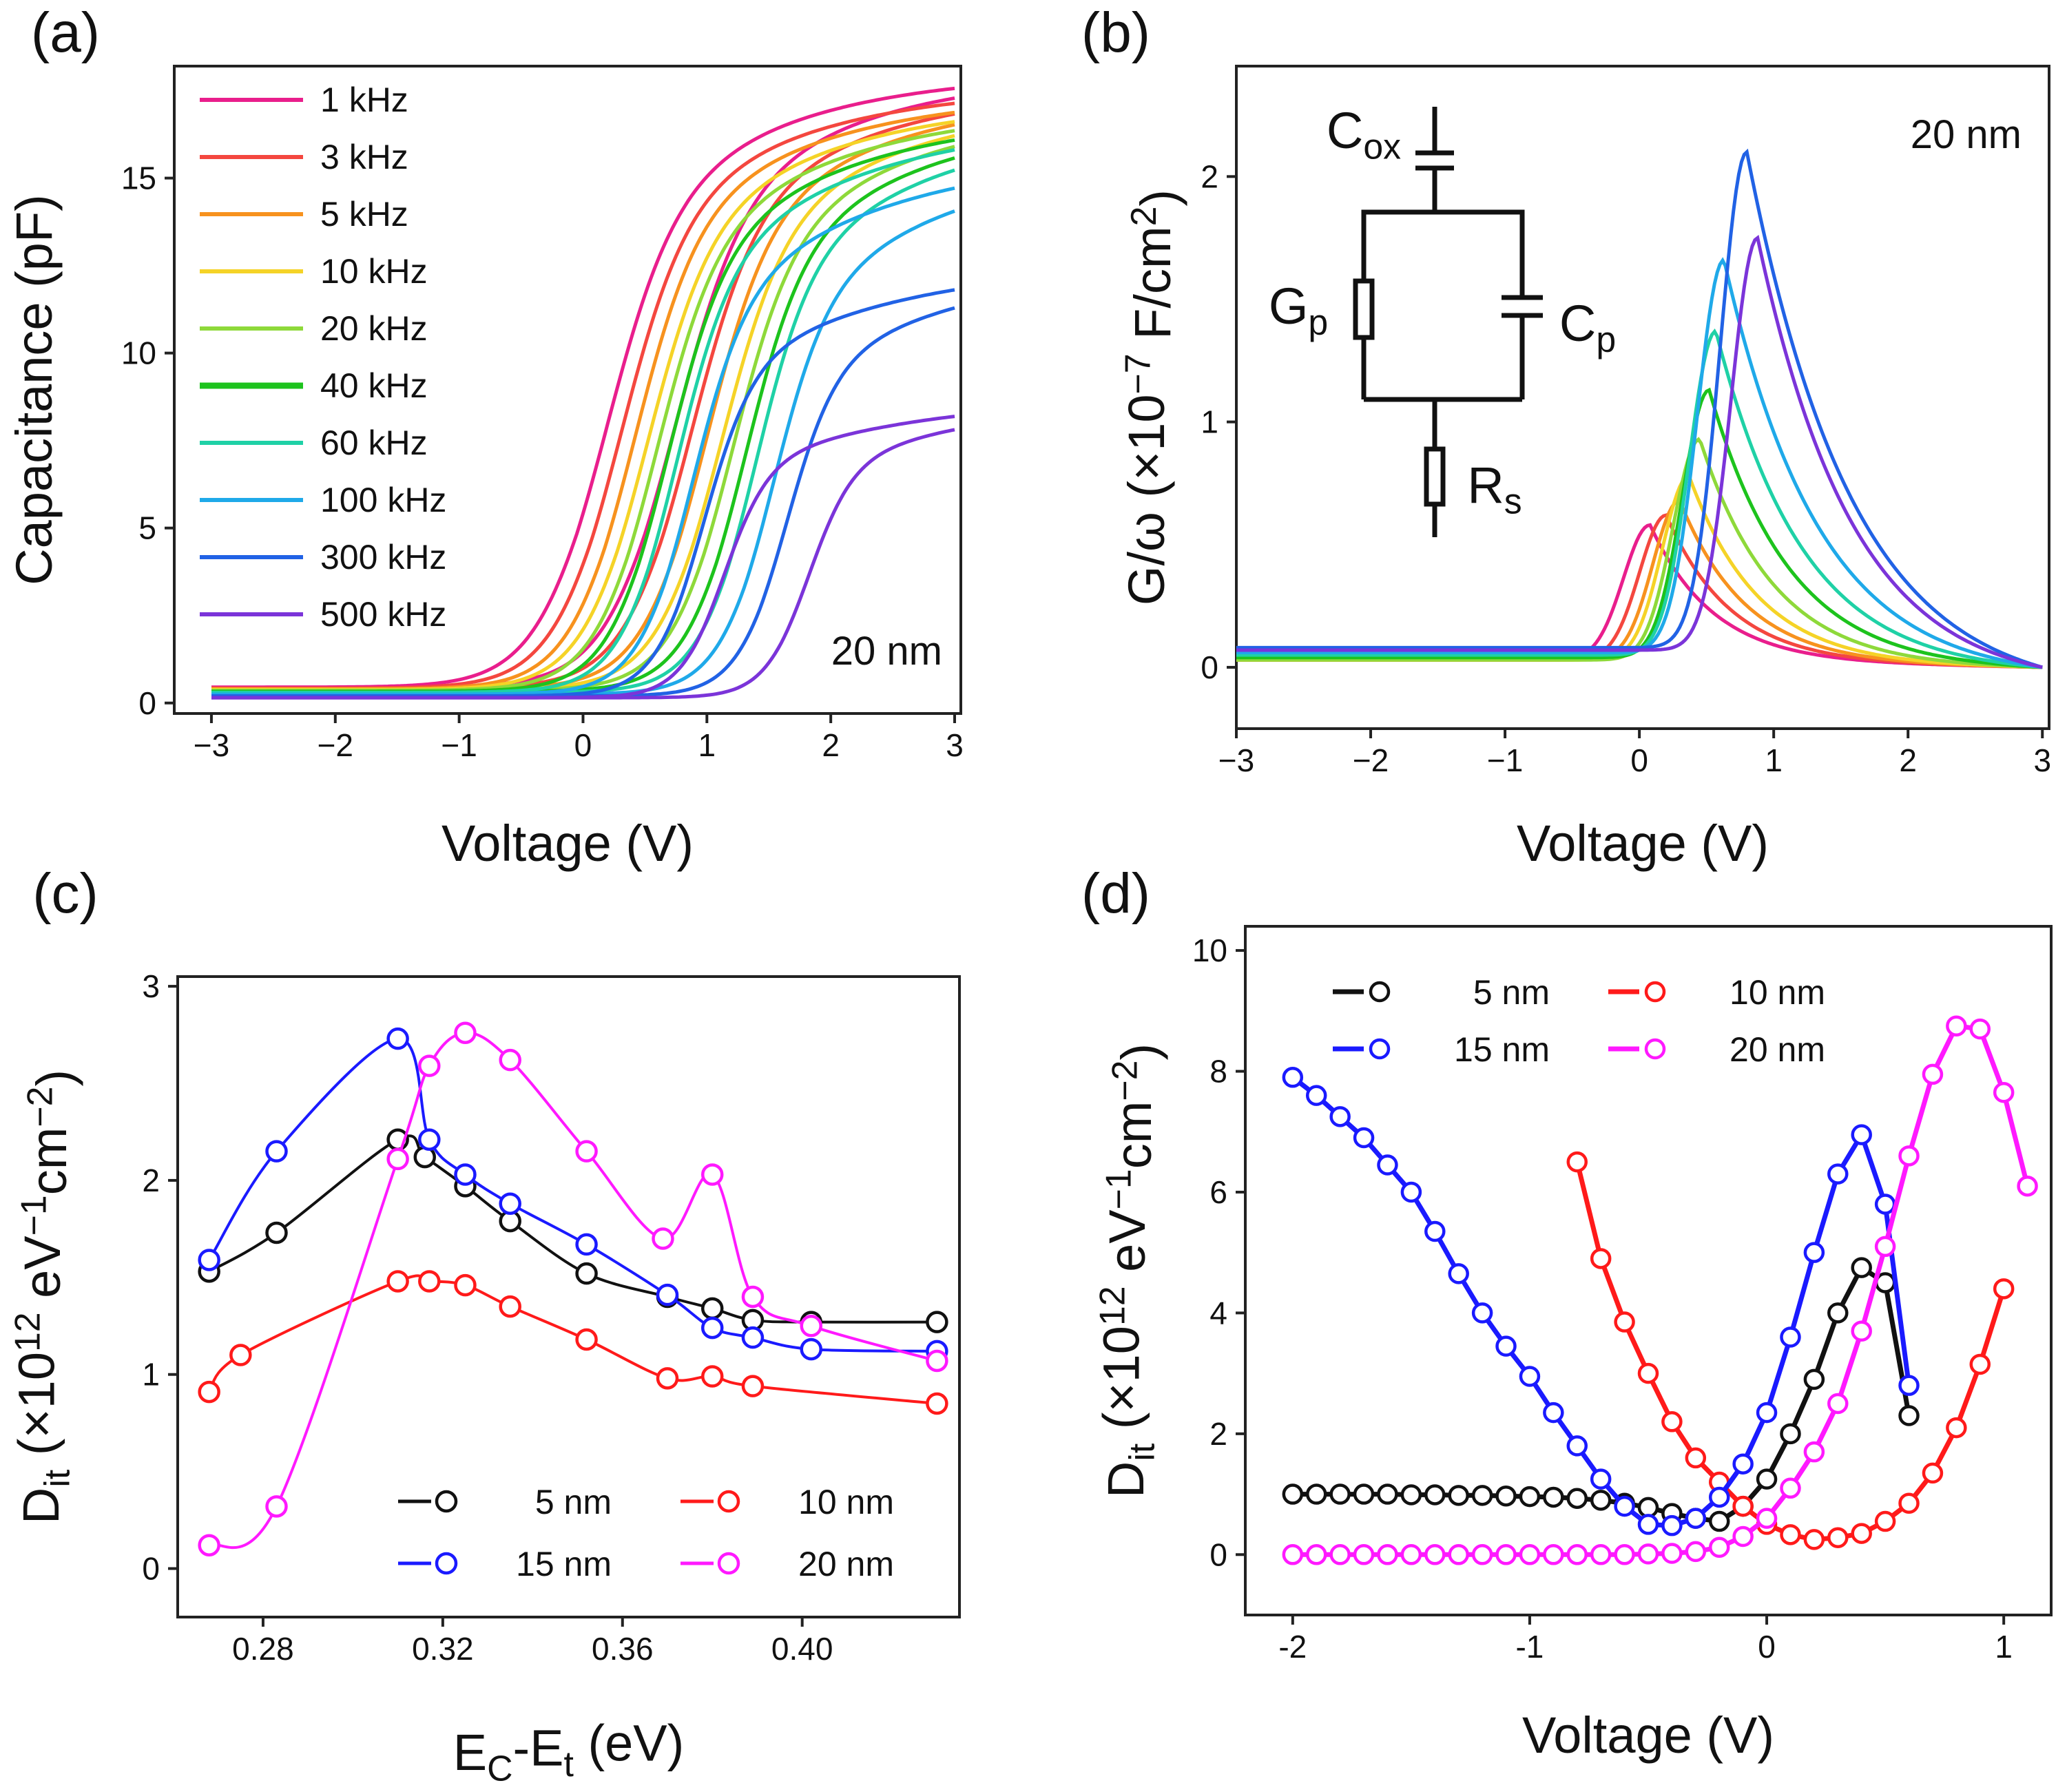 The width and height of the screenshot is (2067, 1792). What do you see at coordinates (583, 745) in the screenshot?
I see `panel-a-xtick-label: 0` at bounding box center [583, 745].